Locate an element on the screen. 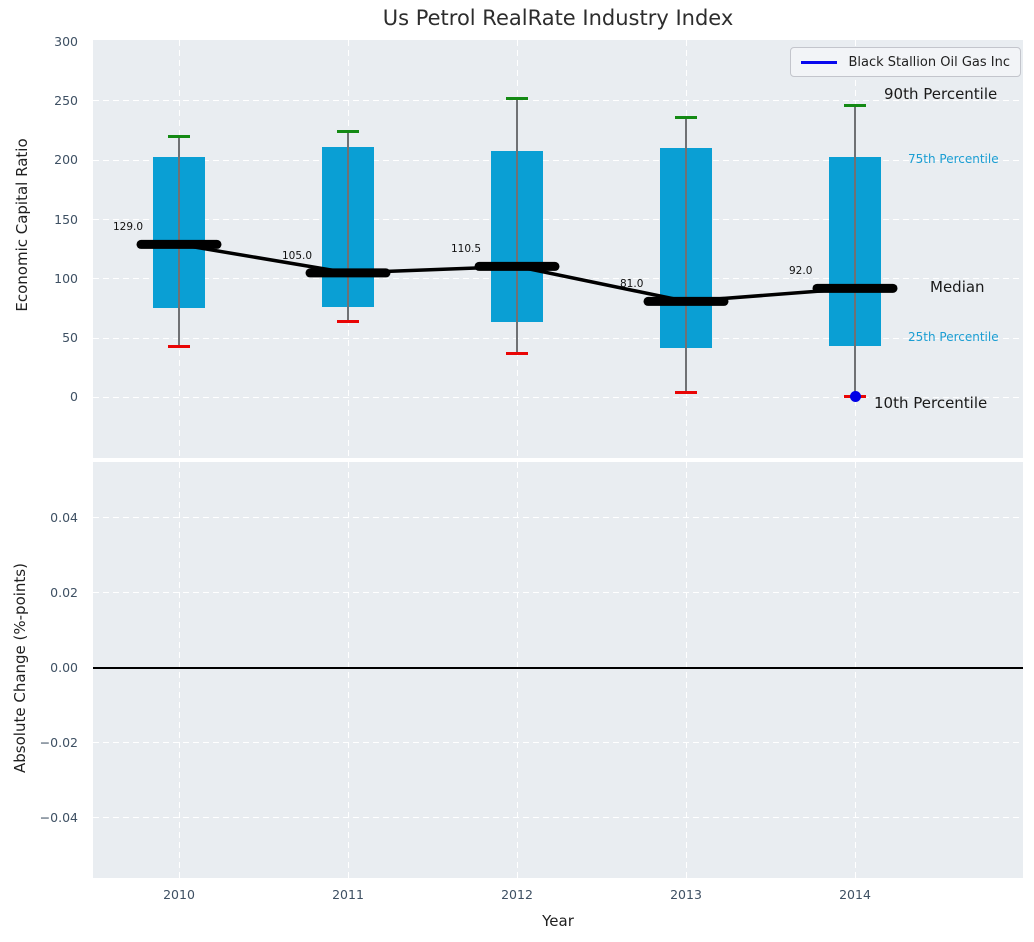 The width and height of the screenshot is (1034, 942). zero-reference-line is located at coordinates (558, 668).